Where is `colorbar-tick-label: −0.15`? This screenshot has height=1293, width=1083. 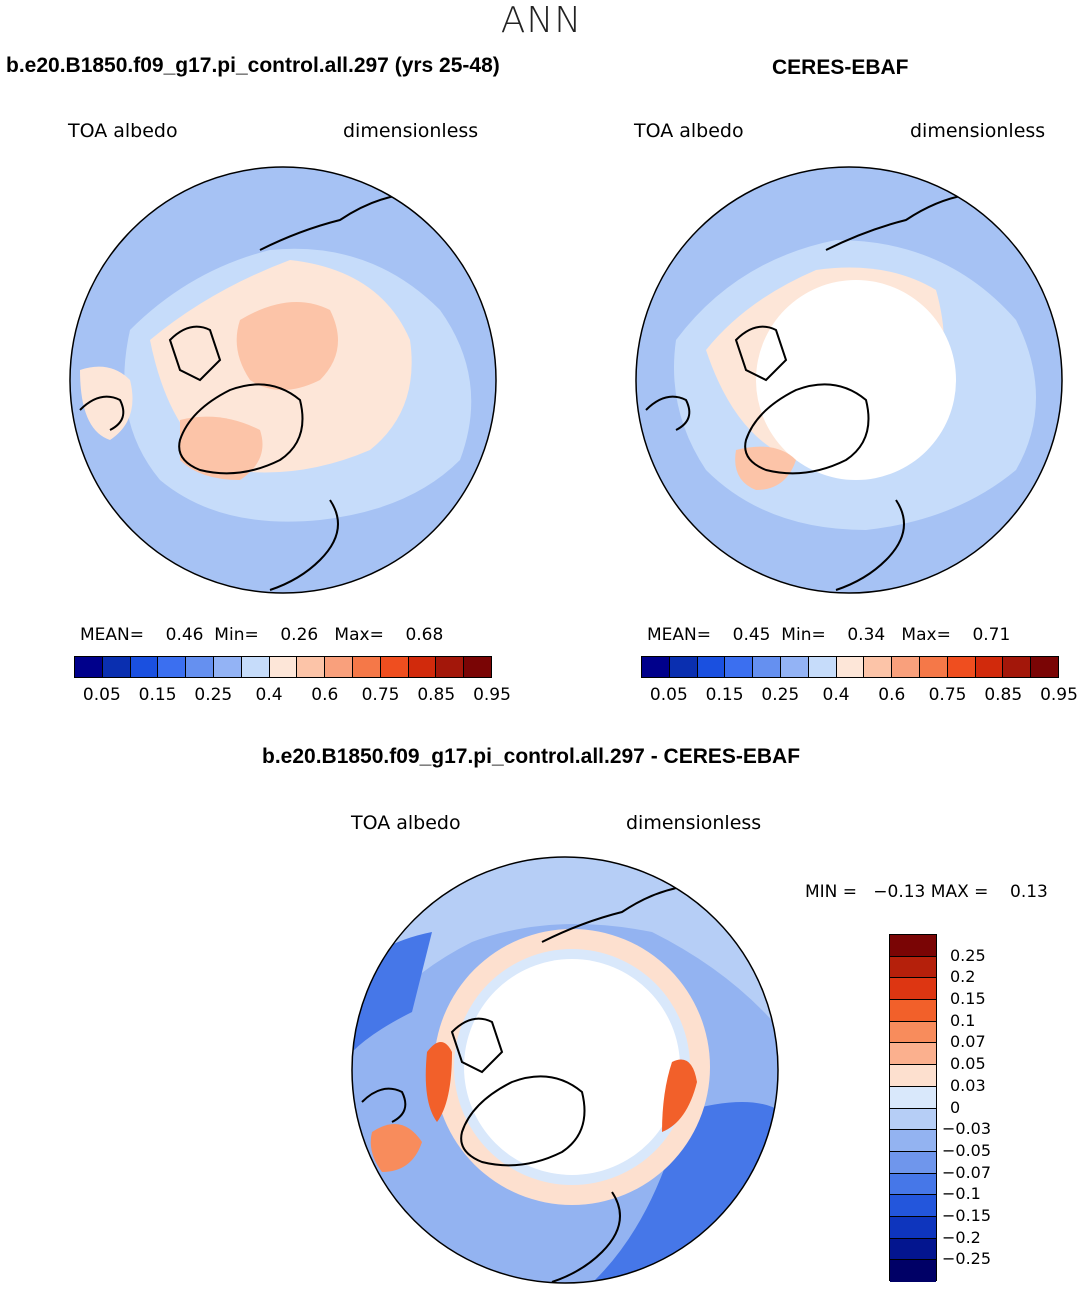 colorbar-tick-label: −0.15 is located at coordinates (967, 1215).